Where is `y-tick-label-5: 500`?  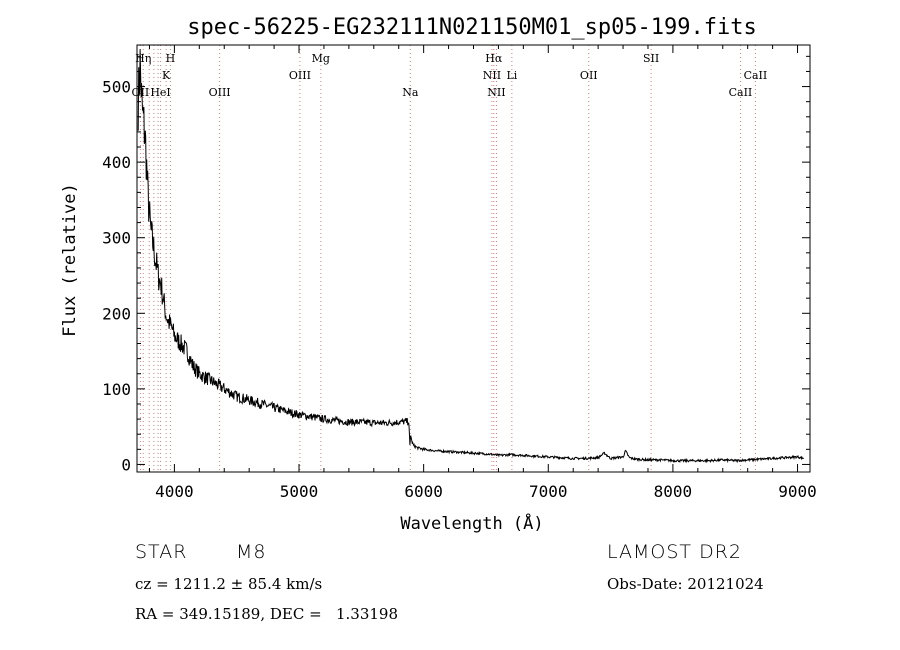 y-tick-label-5: 500 is located at coordinates (116, 87).